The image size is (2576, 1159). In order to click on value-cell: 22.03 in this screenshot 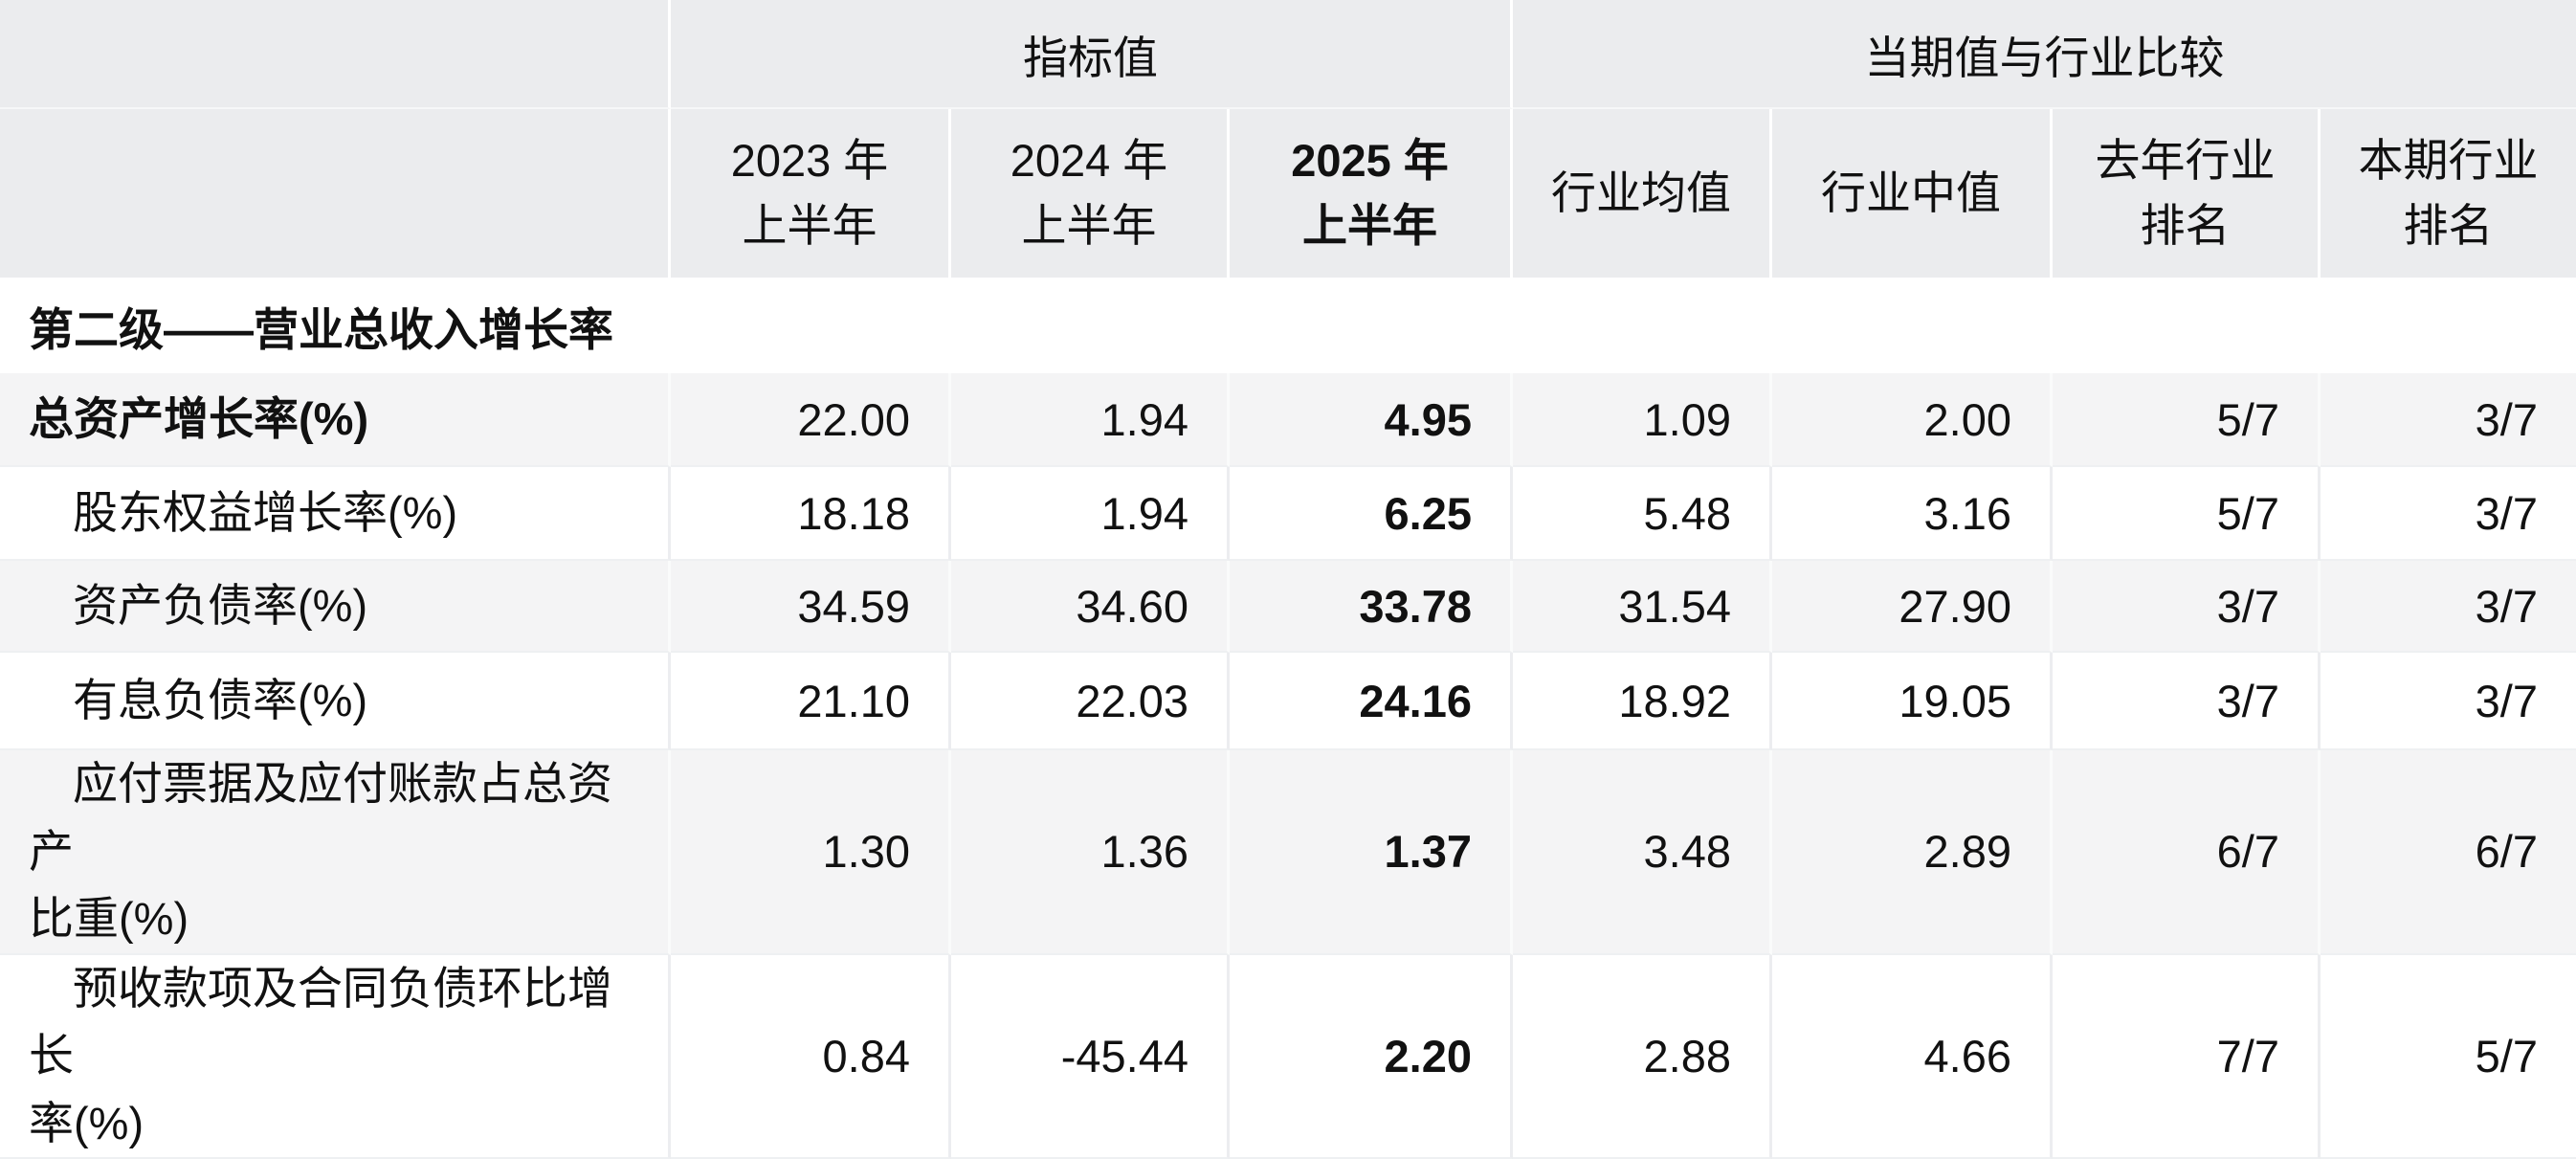, I will do `click(1090, 701)`.